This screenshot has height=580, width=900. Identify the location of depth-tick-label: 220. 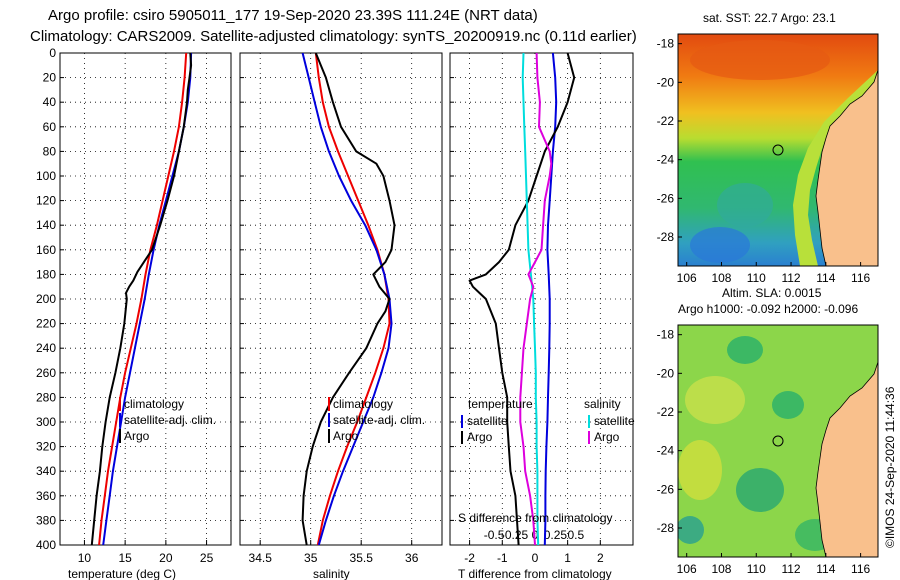
(46, 324).